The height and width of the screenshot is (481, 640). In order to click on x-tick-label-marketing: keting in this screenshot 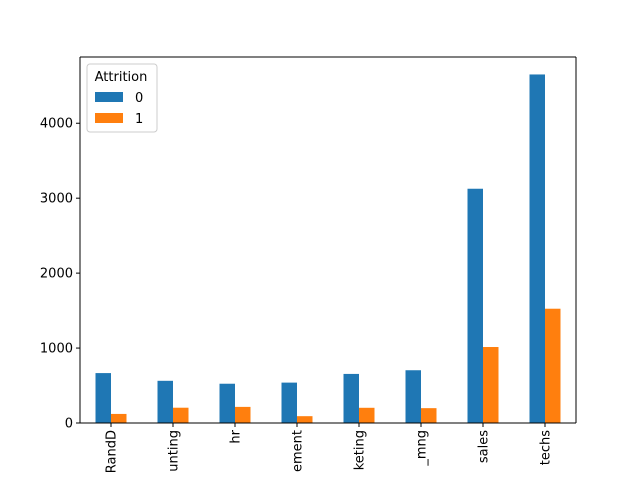, I will do `click(360, 450)`.